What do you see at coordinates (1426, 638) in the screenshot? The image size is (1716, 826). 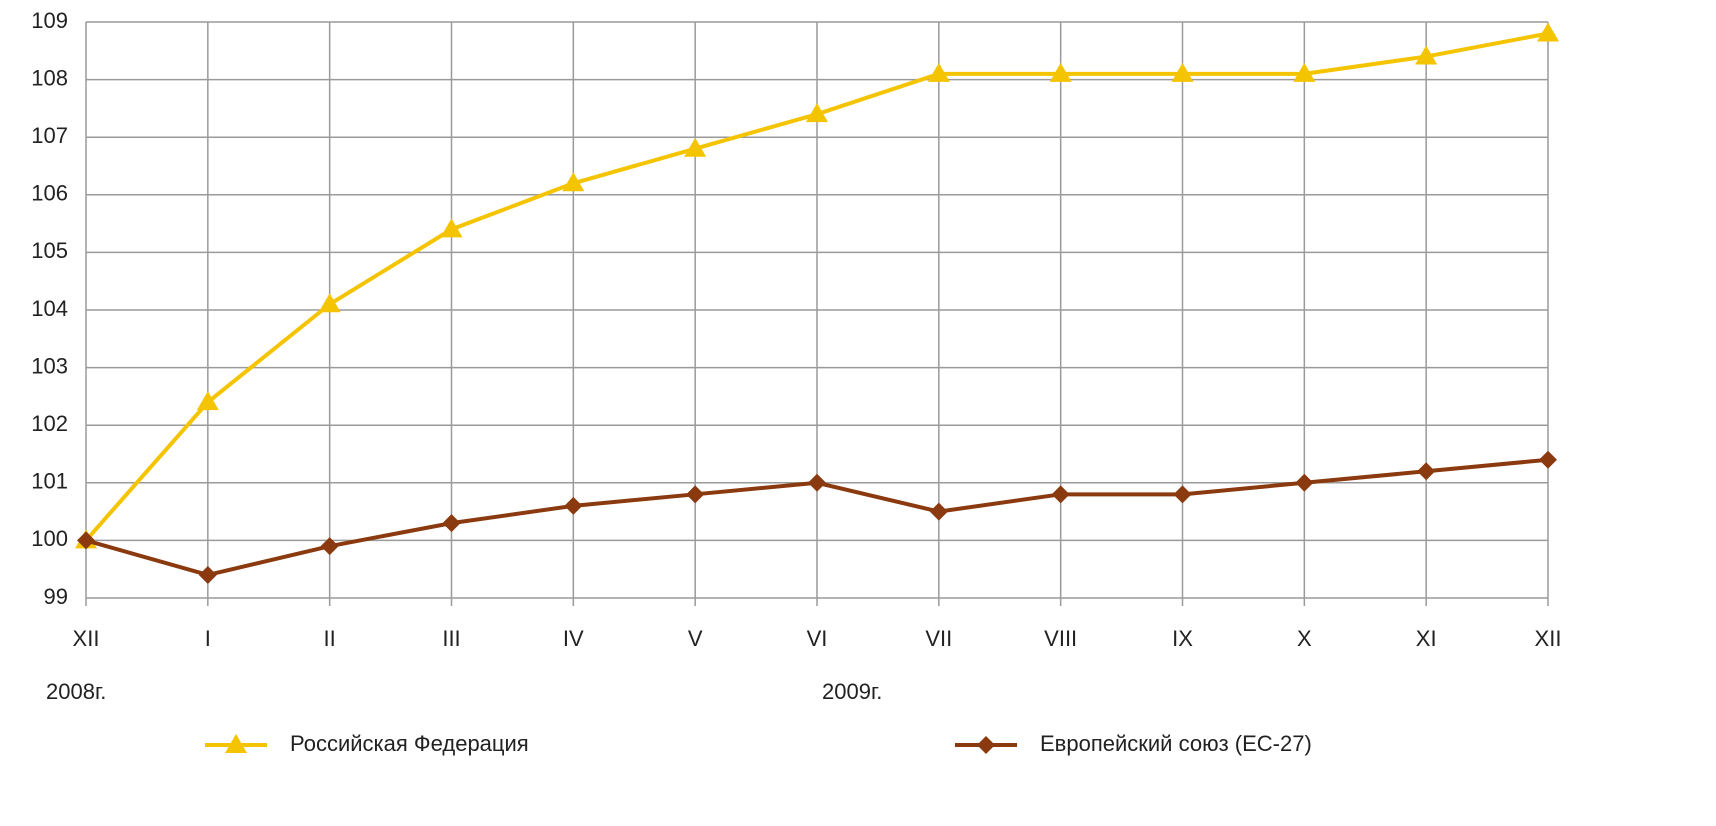 I see `x-tick-label: XI` at bounding box center [1426, 638].